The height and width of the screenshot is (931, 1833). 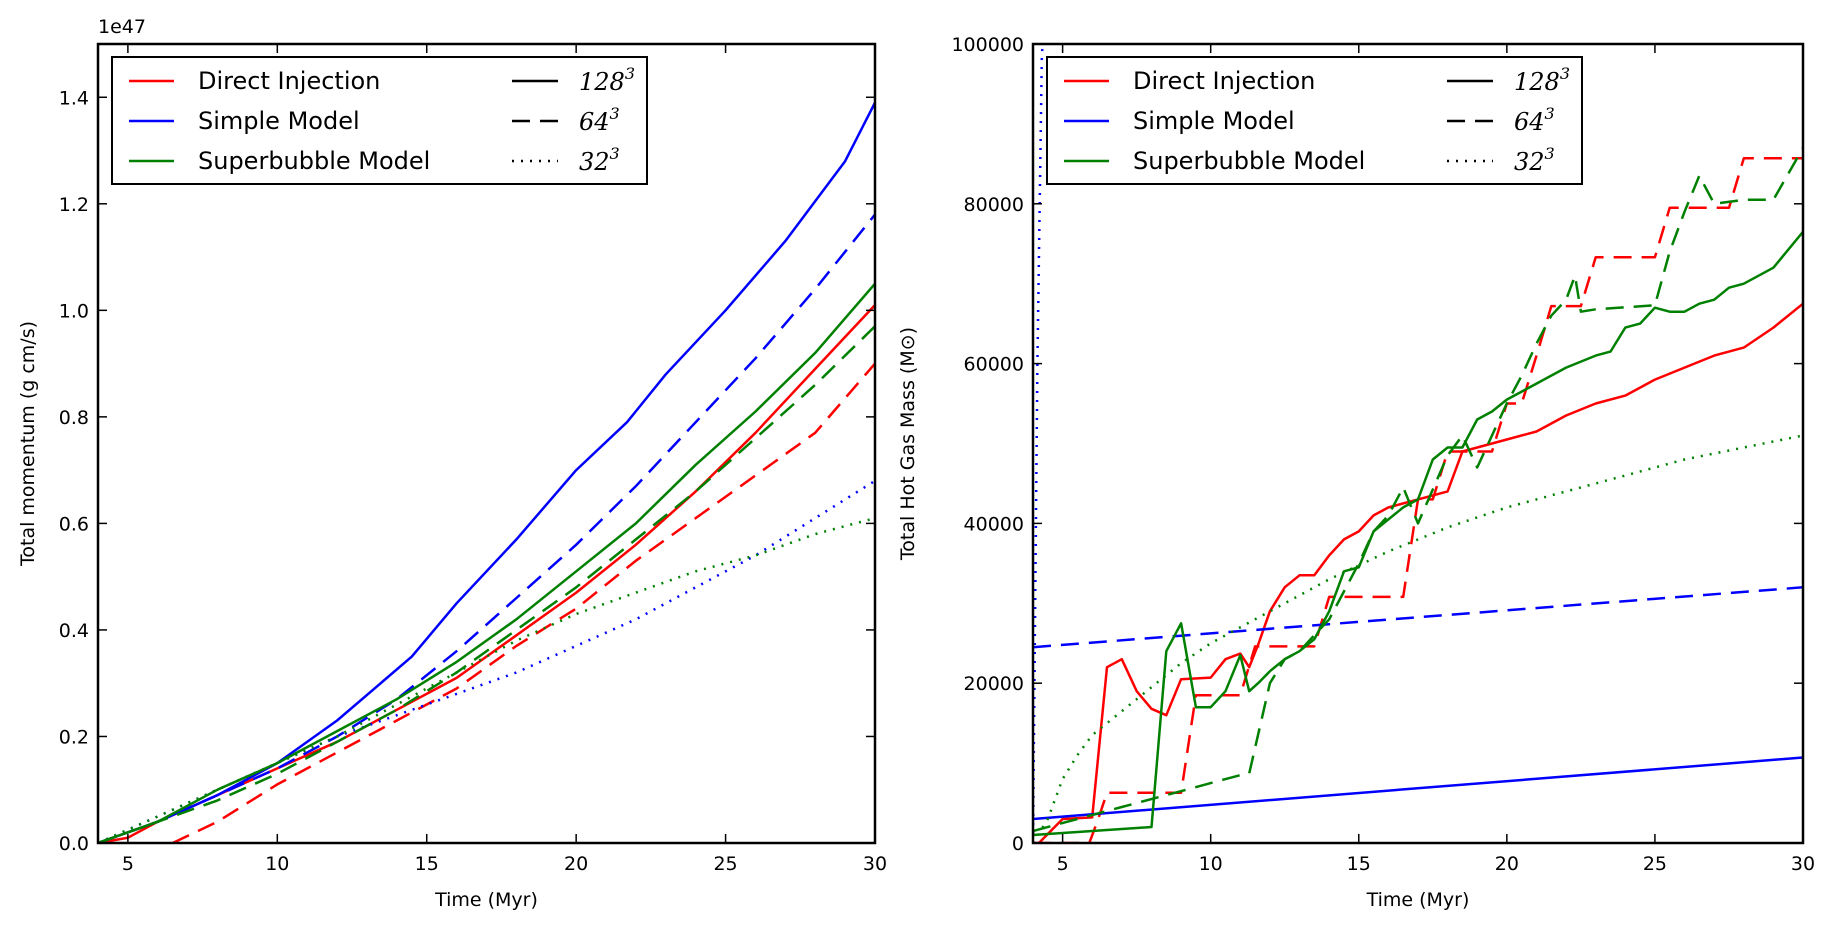 What do you see at coordinates (28, 444) in the screenshot?
I see `y-axis-label: Total momentum (g cm/s)` at bounding box center [28, 444].